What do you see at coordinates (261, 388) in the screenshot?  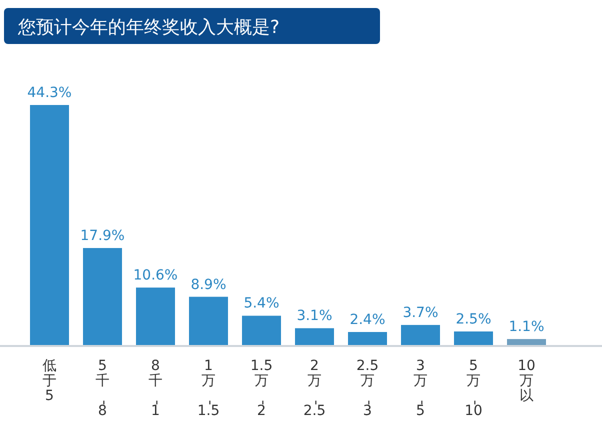 I see `x-tick-label: 1.5万-2` at bounding box center [261, 388].